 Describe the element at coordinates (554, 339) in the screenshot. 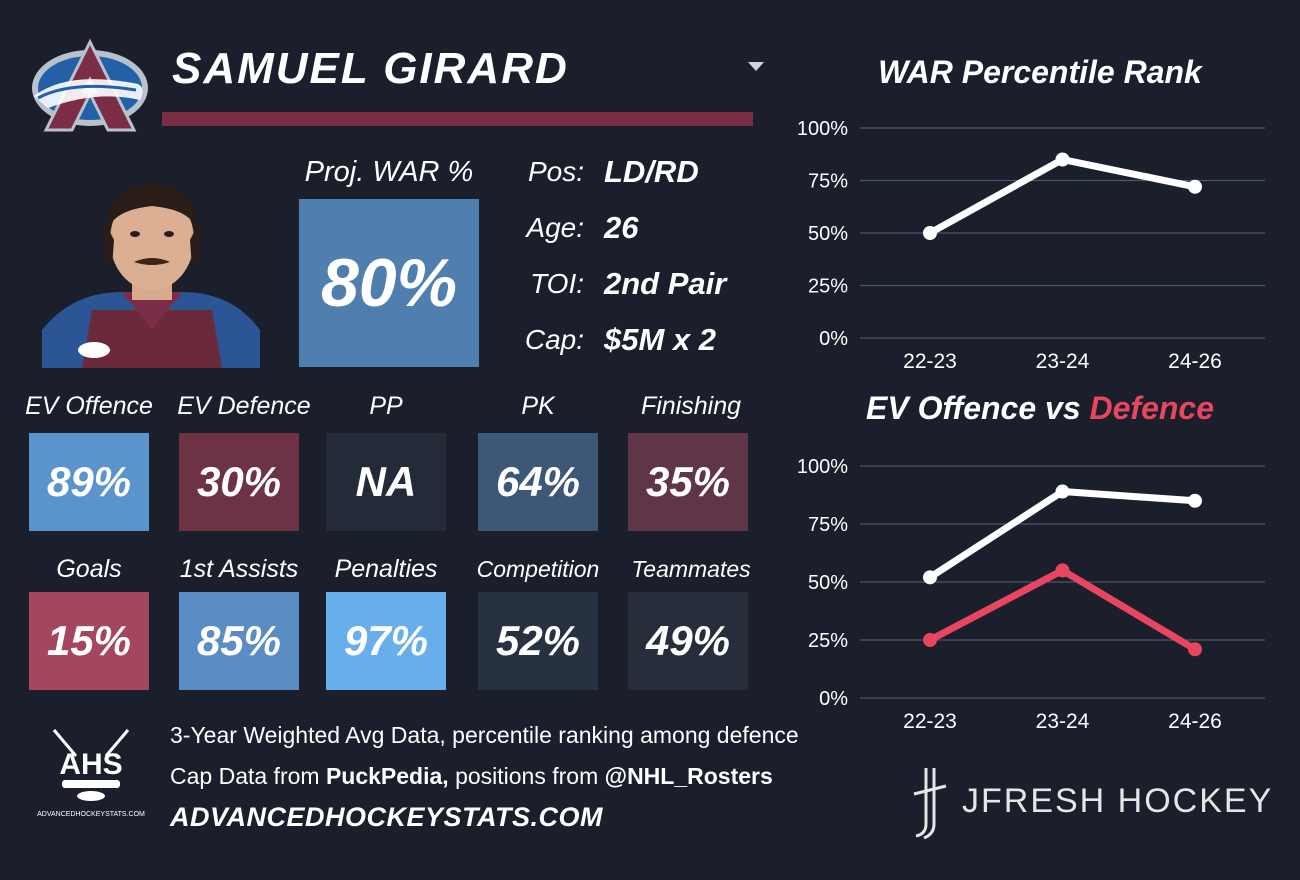

I see `cap-label: Cap:` at that location.